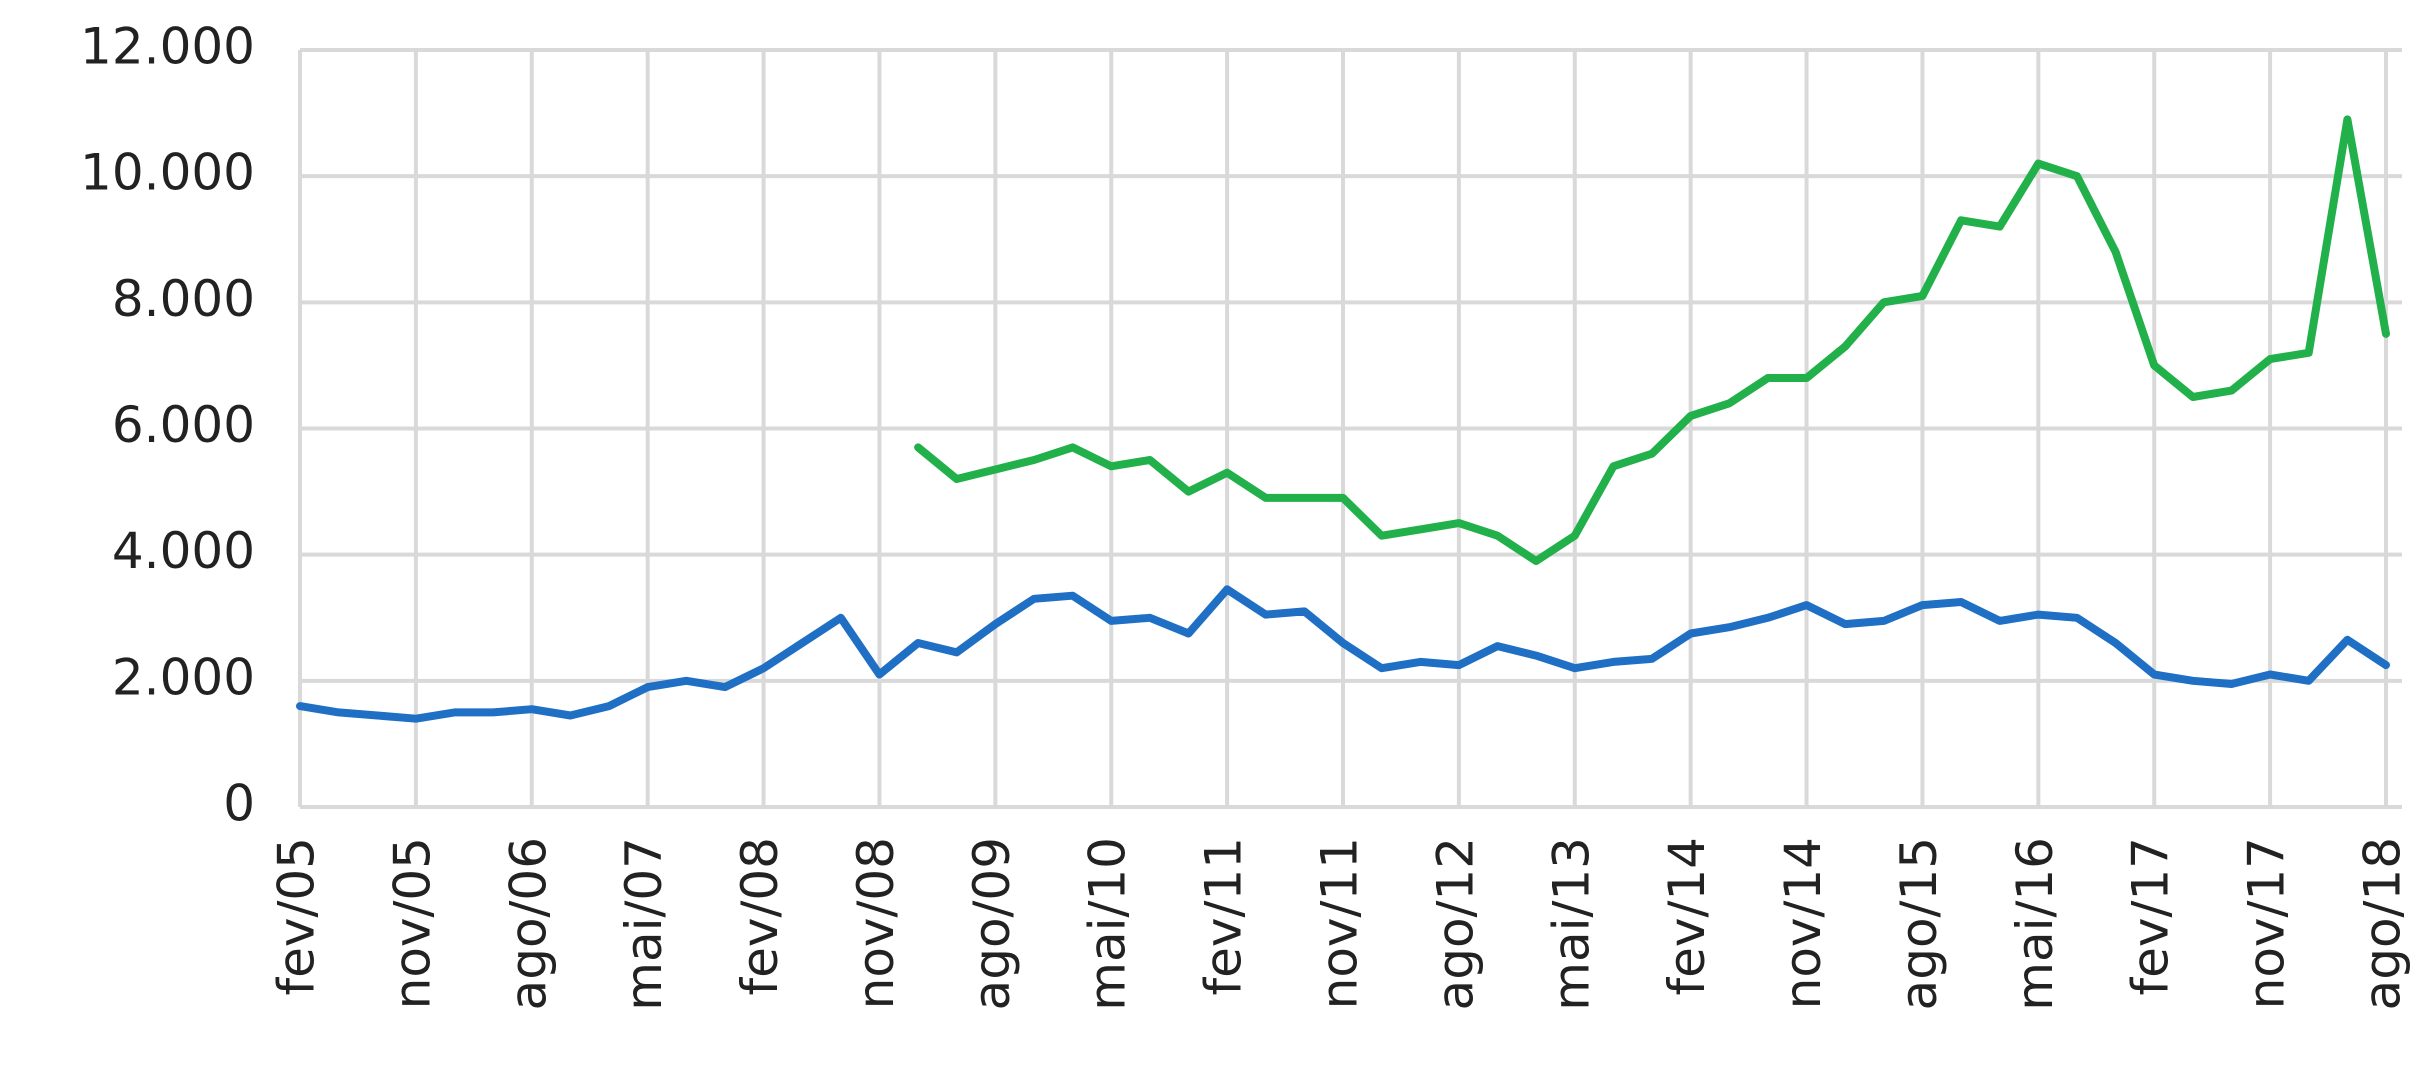 This screenshot has height=1069, width=2433. I want to click on x-tick-label: mai/13, so click(1571, 924).